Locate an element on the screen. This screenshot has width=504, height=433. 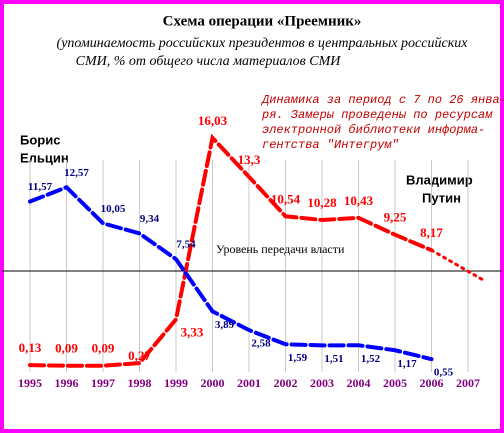
x-tick-label: 2005 is located at coordinates (395, 383).